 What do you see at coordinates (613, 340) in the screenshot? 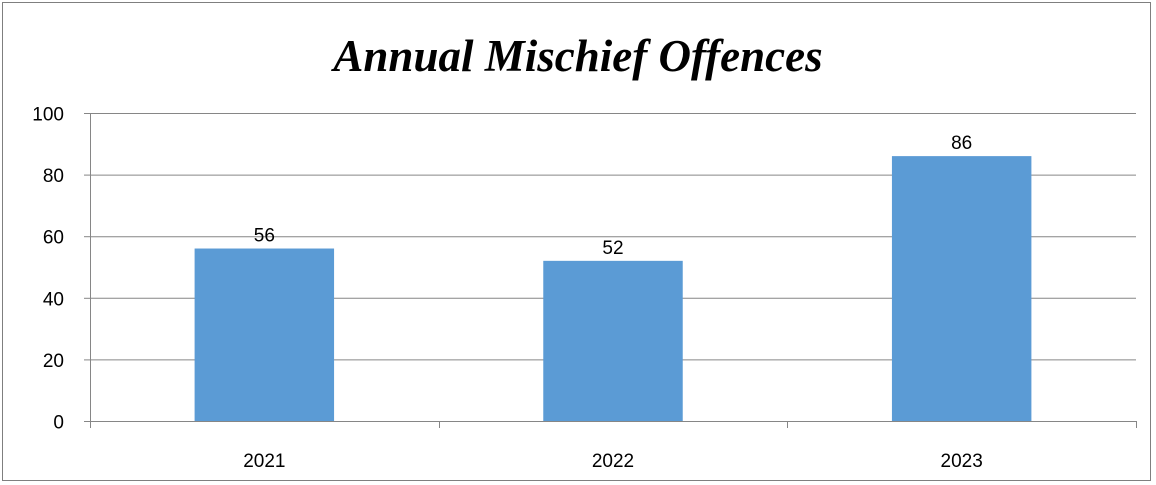
I see `bar-2022` at bounding box center [613, 340].